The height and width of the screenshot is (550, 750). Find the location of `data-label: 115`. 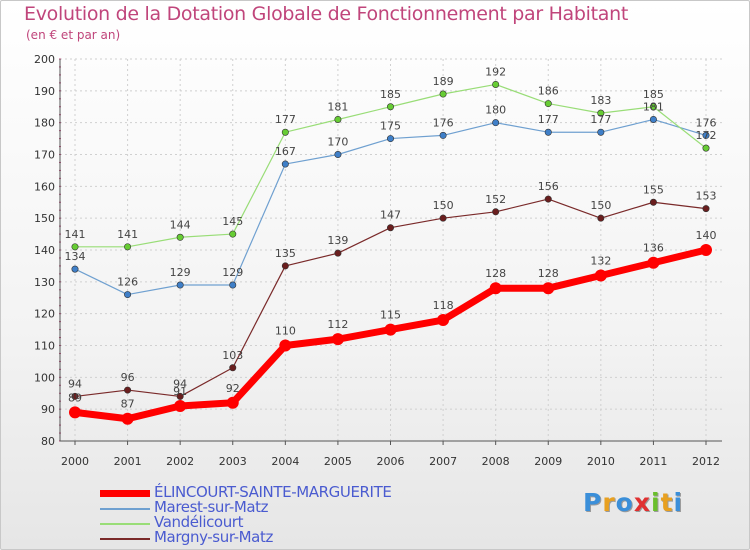

data-label: 115 is located at coordinates (390, 315).